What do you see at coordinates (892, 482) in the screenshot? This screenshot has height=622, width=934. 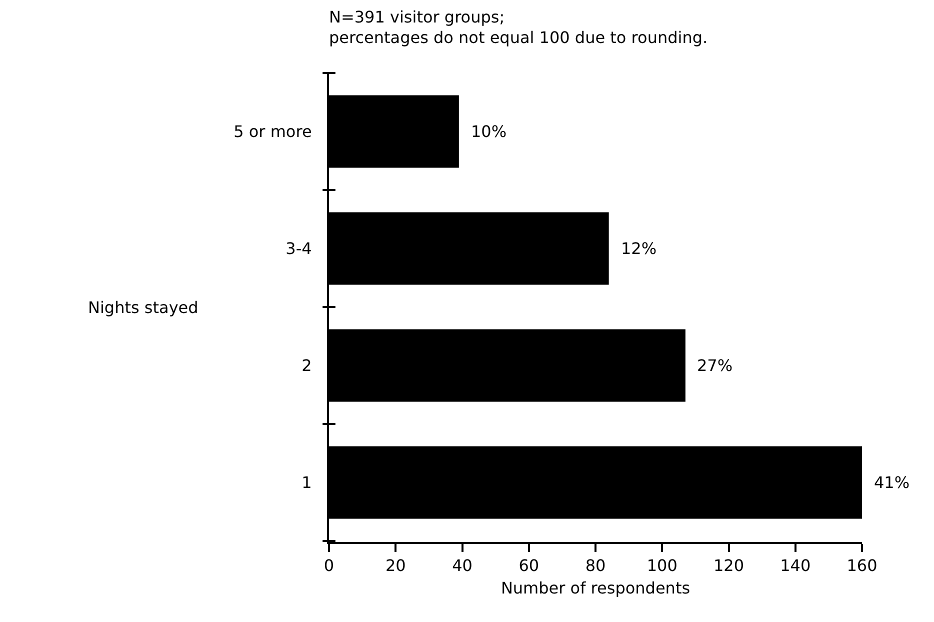 I see `annotation: 41%` at bounding box center [892, 482].